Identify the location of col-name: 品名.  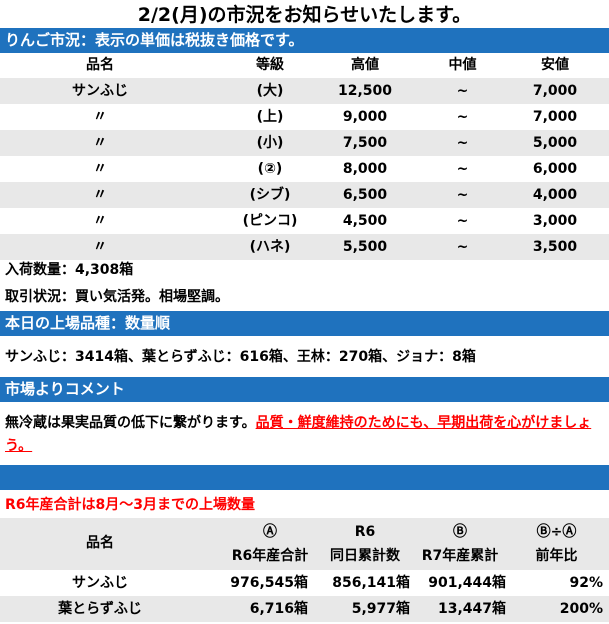
(100, 65).